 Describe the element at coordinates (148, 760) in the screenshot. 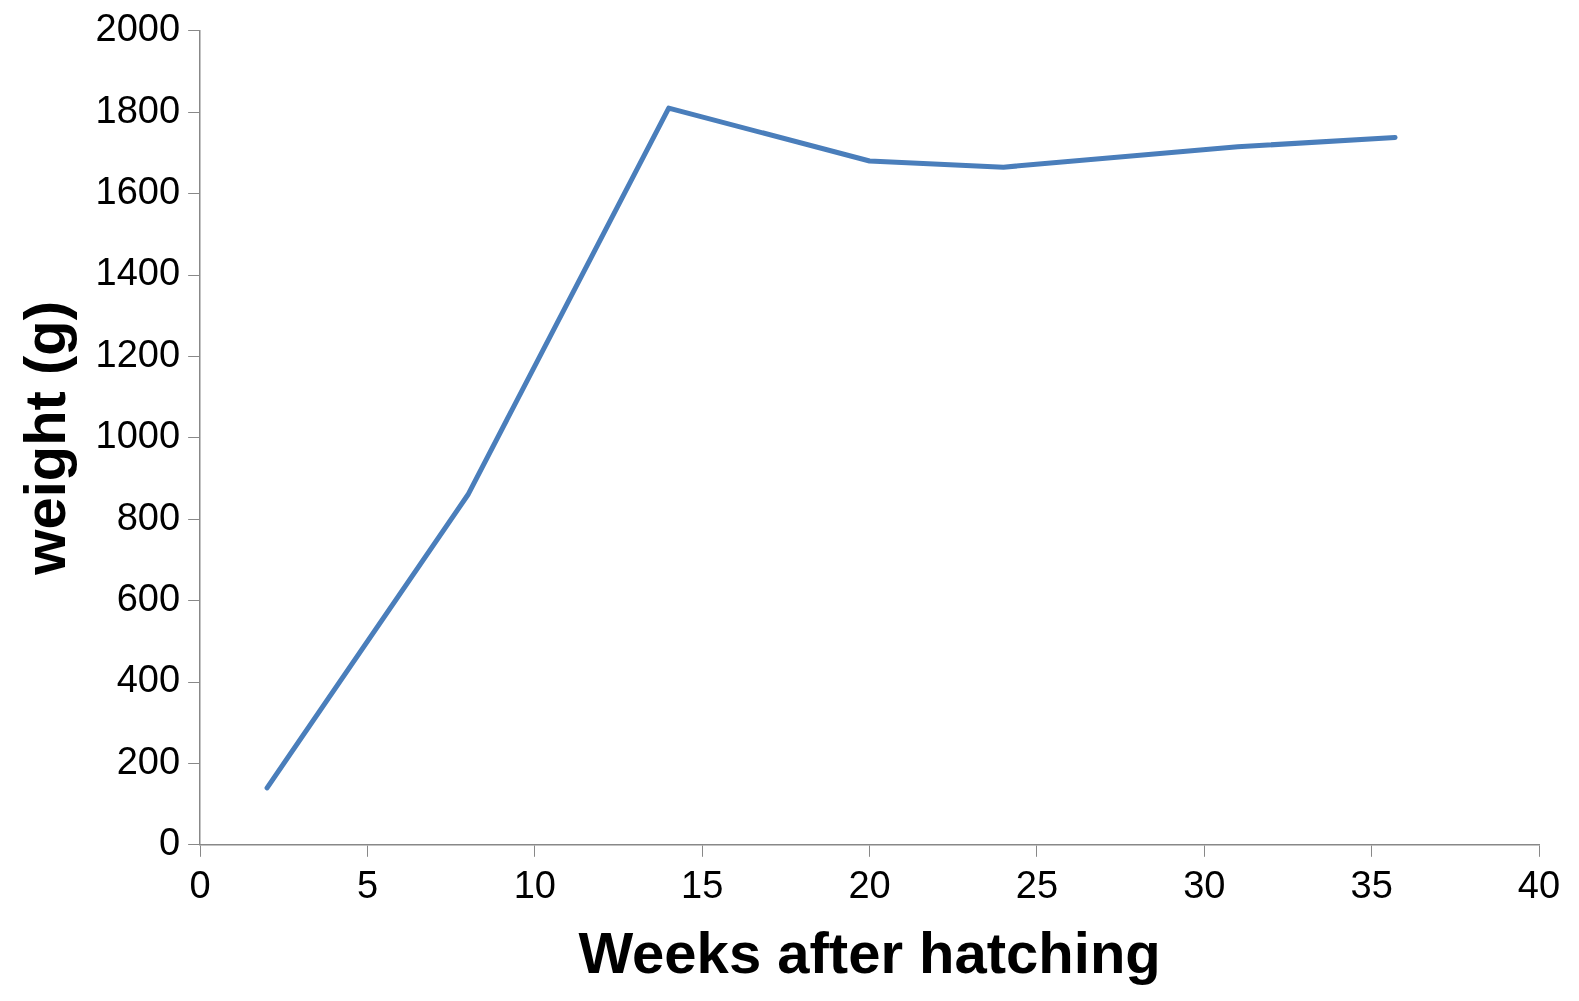

I see `y-tick-label: 200` at that location.